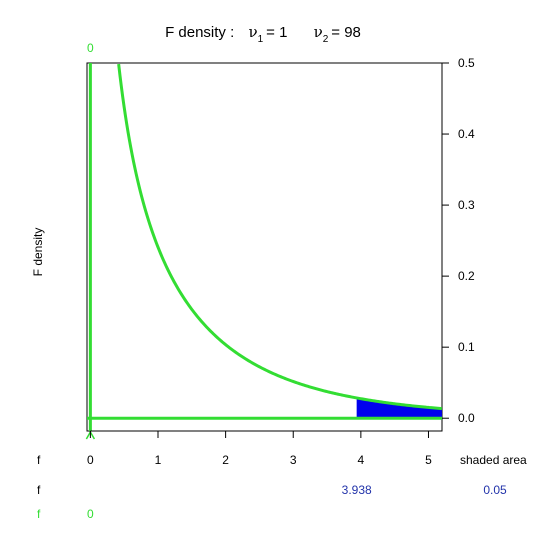  I want to click on shaded-area-value: 0.05, so click(495, 490).